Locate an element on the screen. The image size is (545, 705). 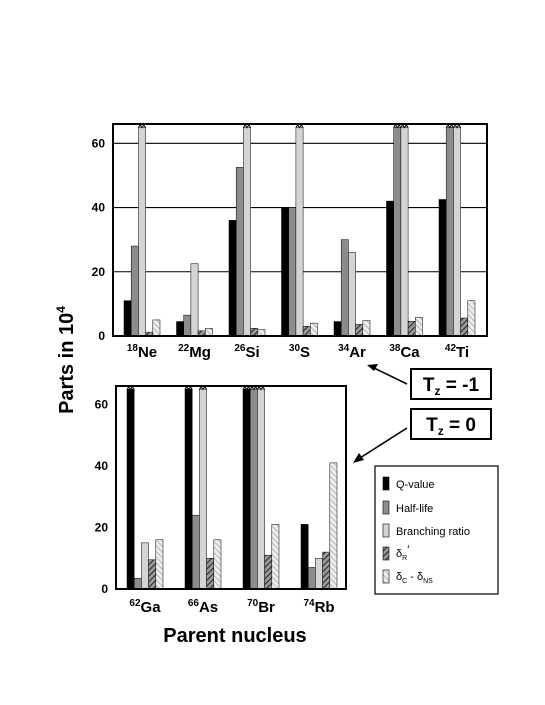
svg-text: Half-life is located at coordinates (414, 509).